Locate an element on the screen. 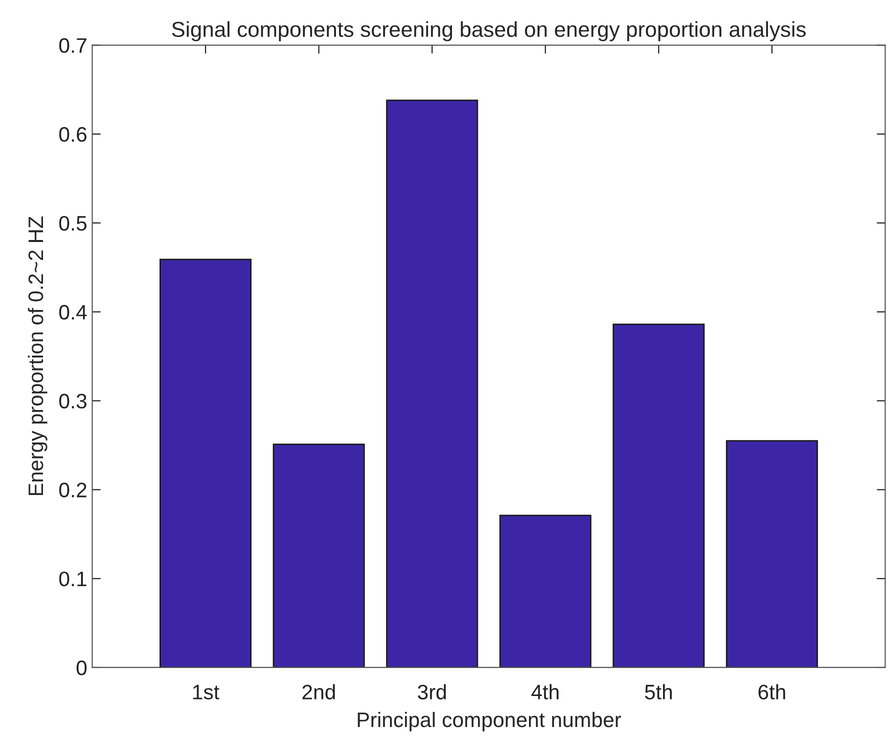  x-tick-label: 5th is located at coordinates (658, 692).